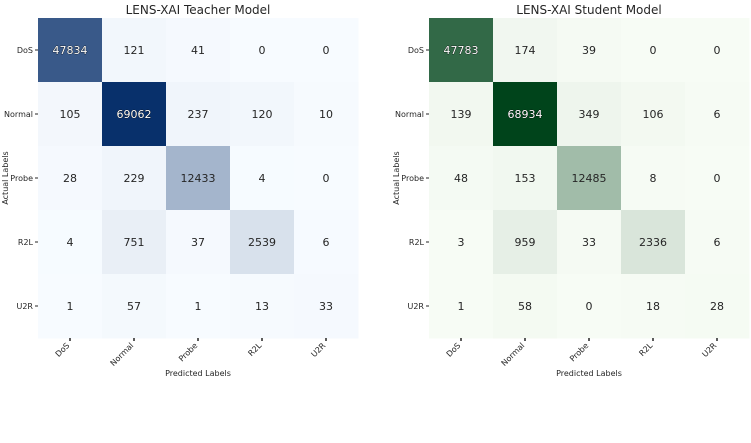 The width and height of the screenshot is (751, 443). I want to click on cell-value-label: 57, so click(134, 306).